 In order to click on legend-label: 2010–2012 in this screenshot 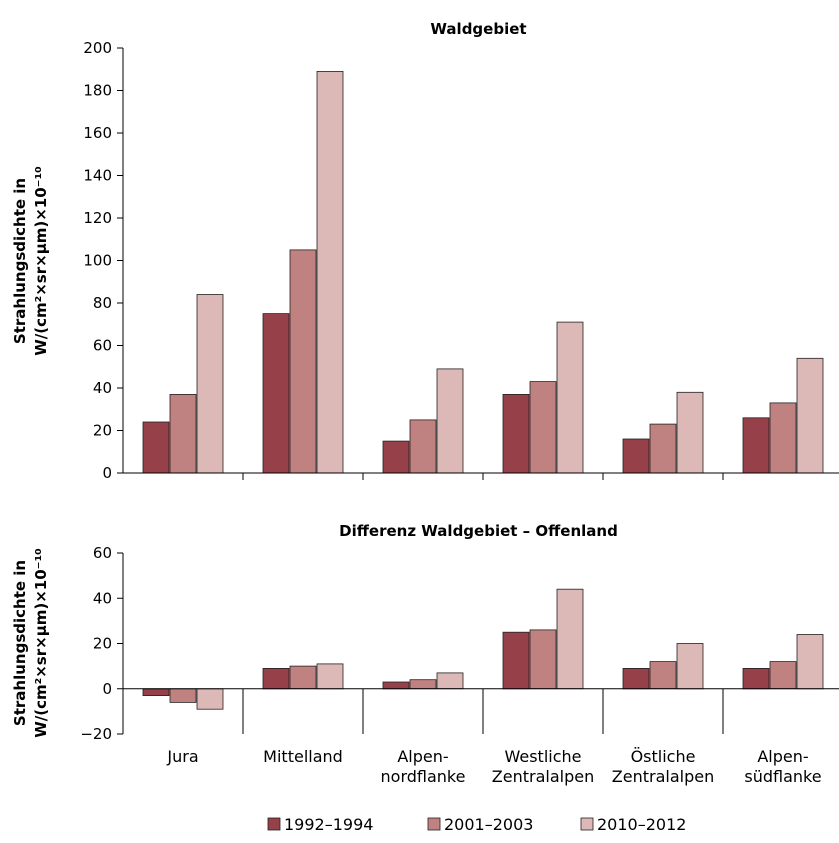, I will do `click(641, 824)`.